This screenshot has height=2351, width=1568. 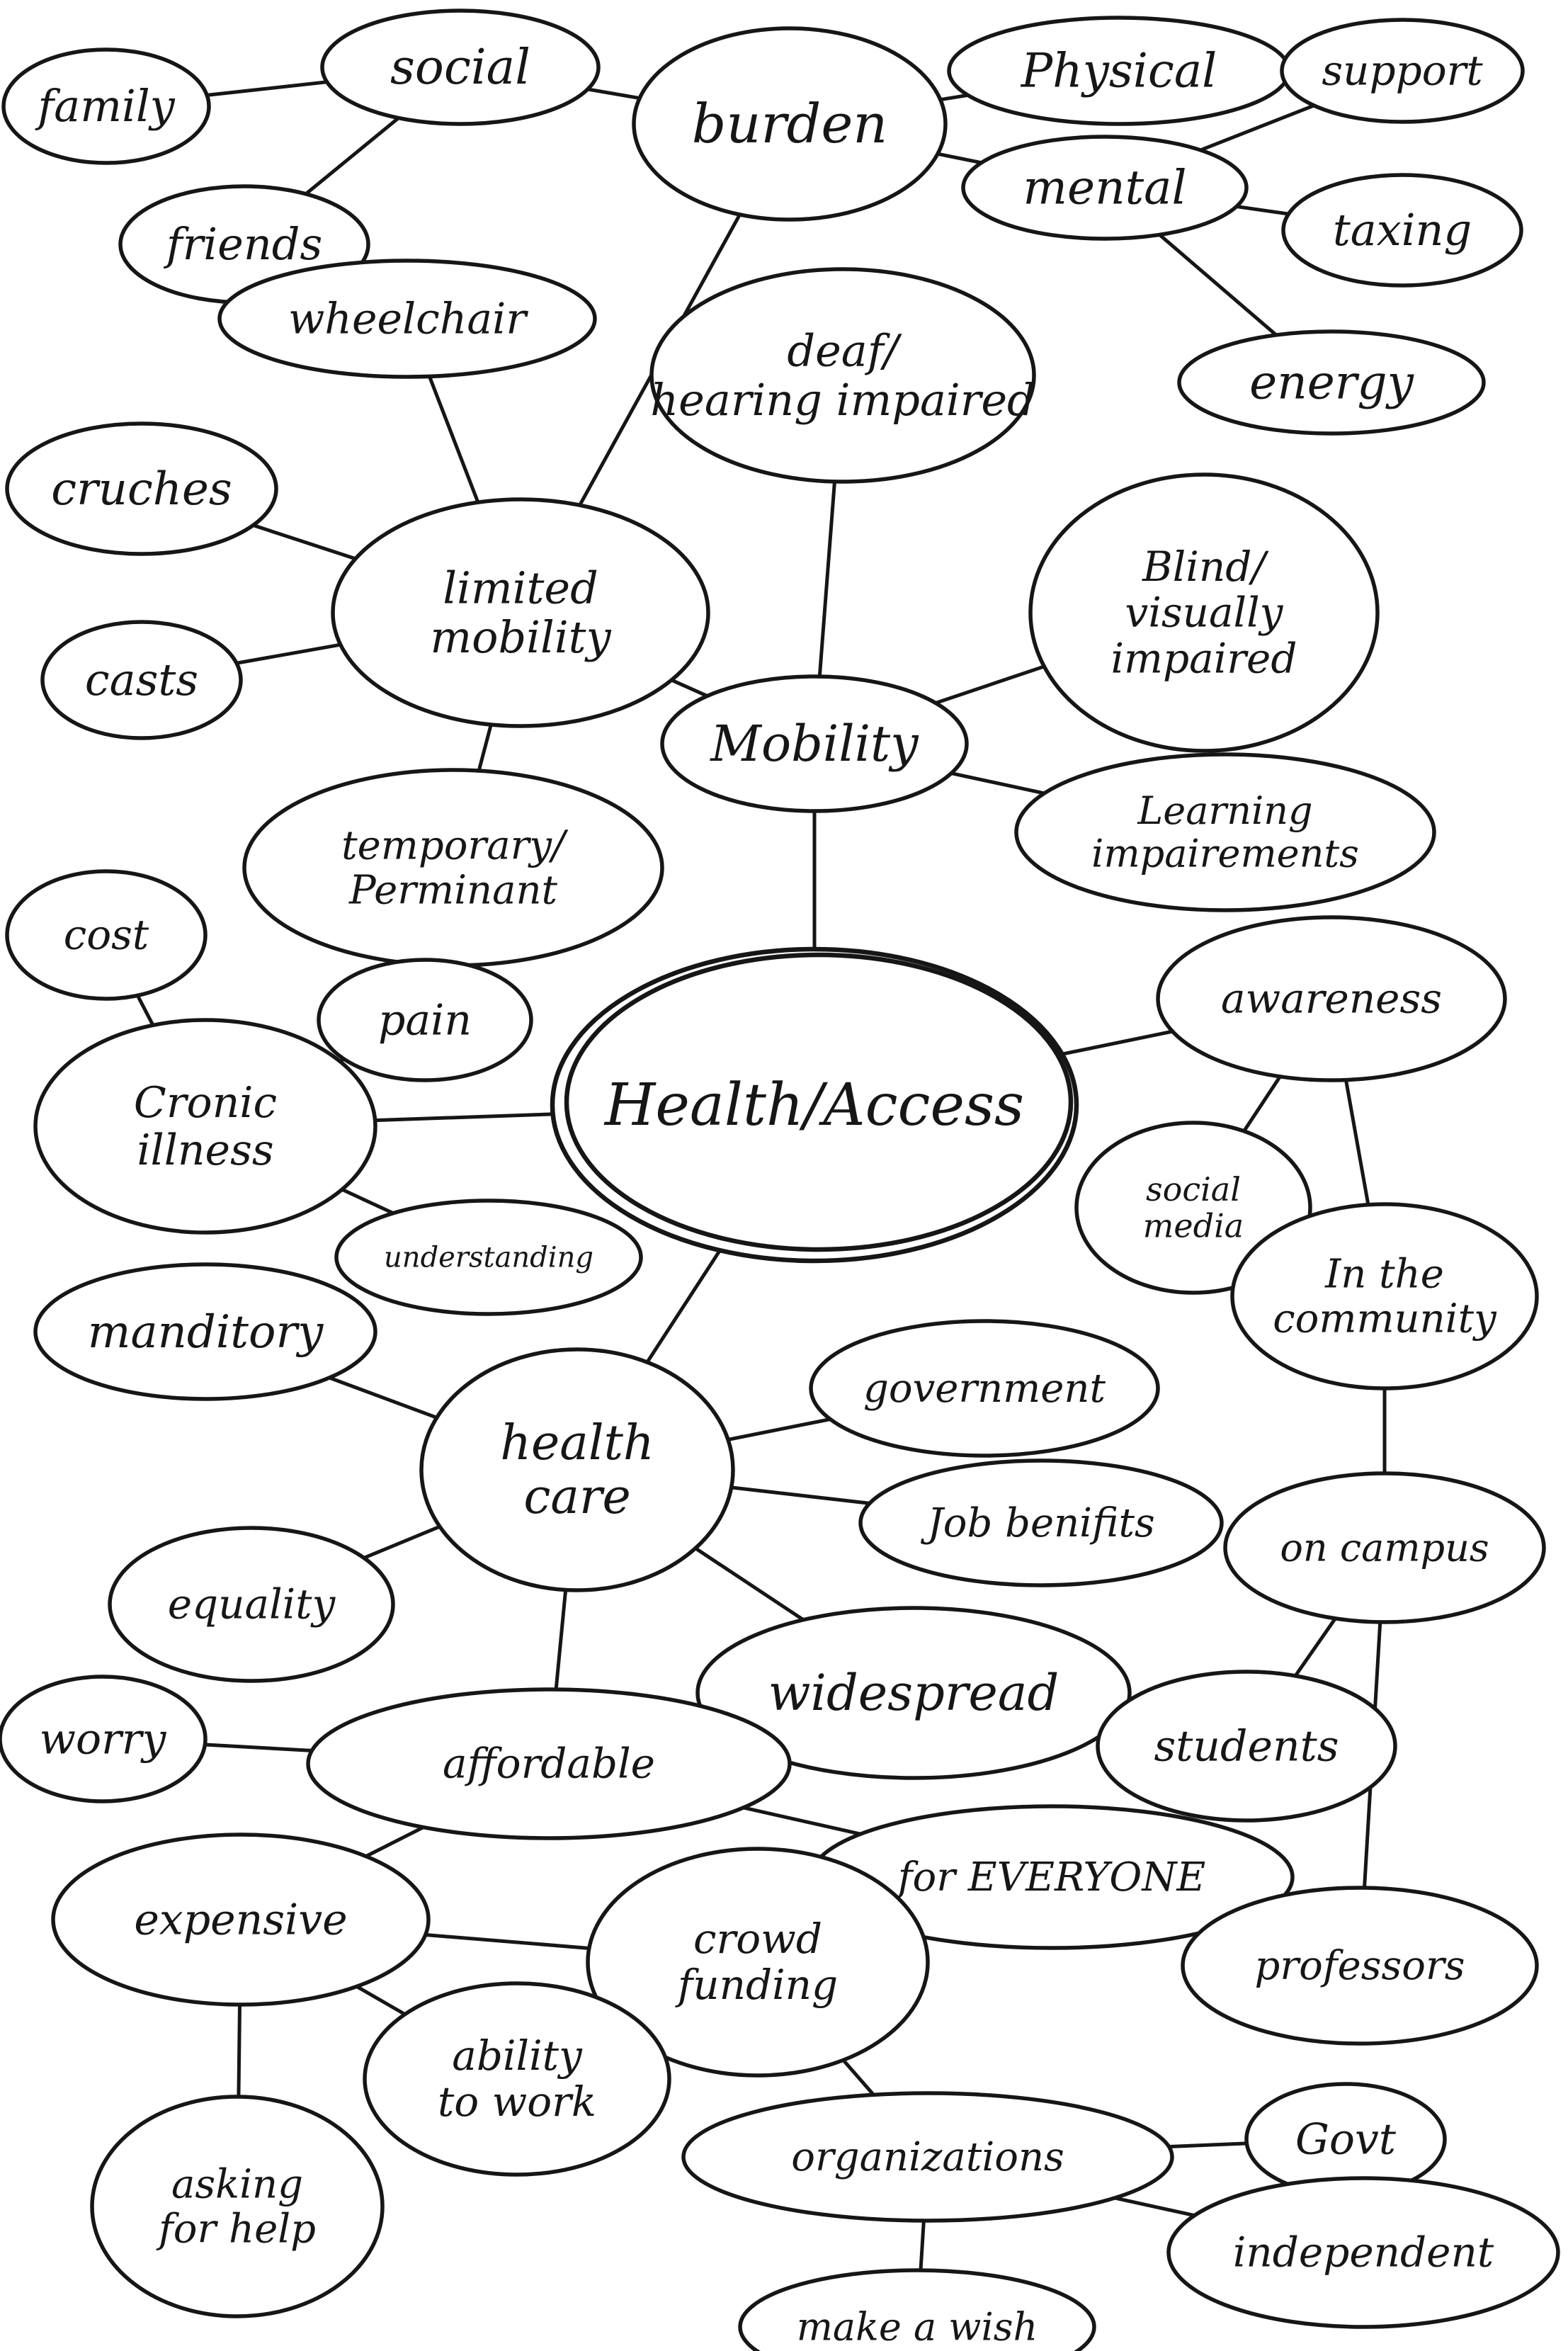 I want to click on node-government: government, so click(x=985, y=1388).